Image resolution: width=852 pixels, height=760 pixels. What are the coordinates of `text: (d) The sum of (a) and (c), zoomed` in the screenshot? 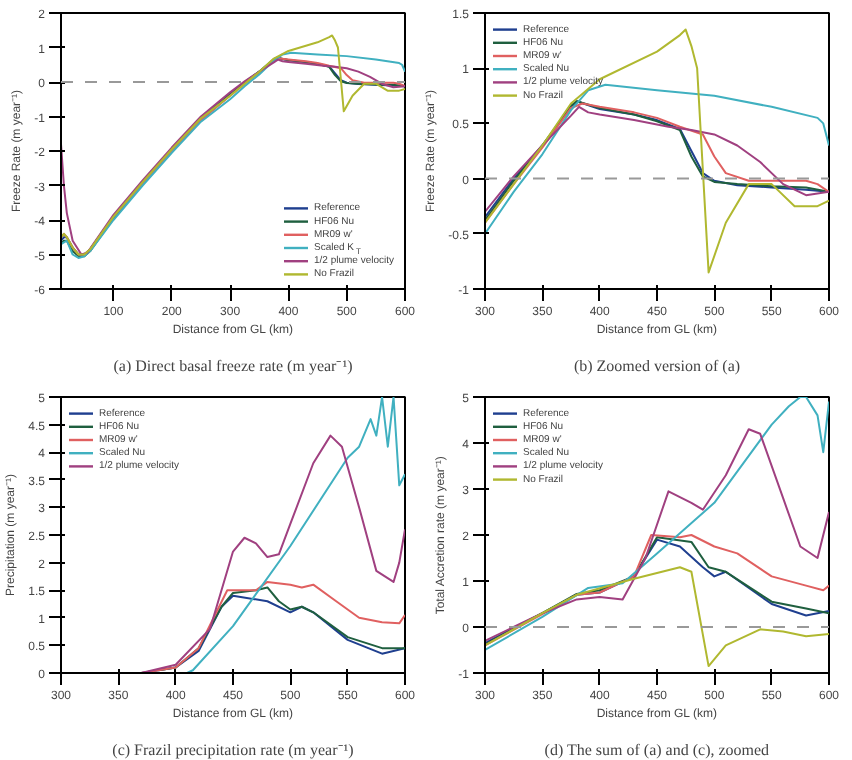 It's located at (657, 750).